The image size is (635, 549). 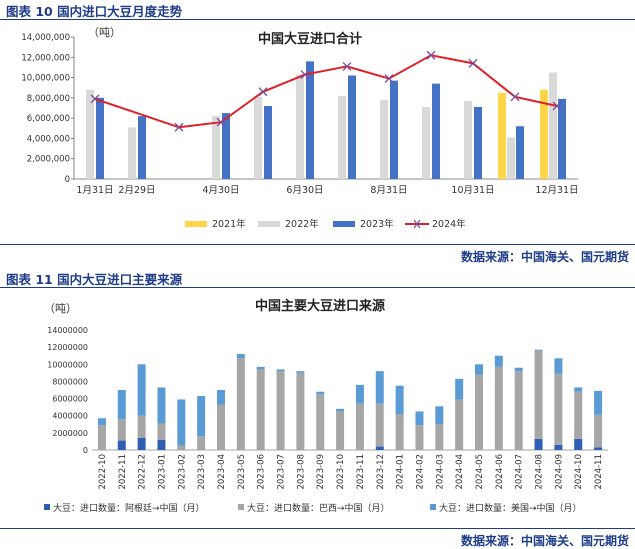 I want to click on chart1-y-tick-label: 4,000,000, so click(x=48, y=139).